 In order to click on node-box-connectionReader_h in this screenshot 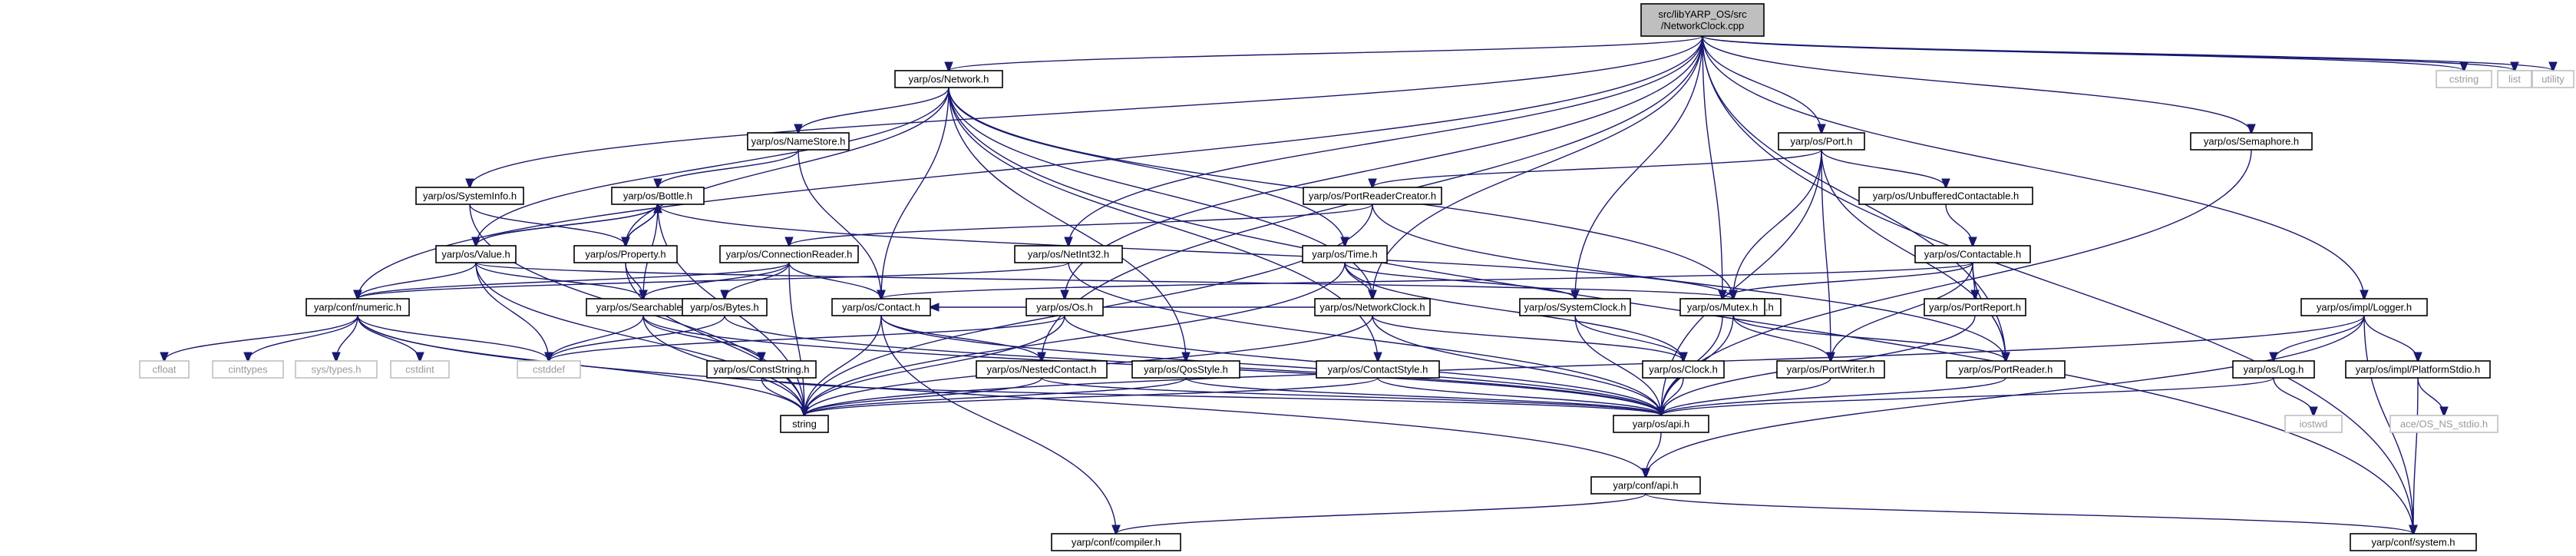, I will do `click(789, 254)`.